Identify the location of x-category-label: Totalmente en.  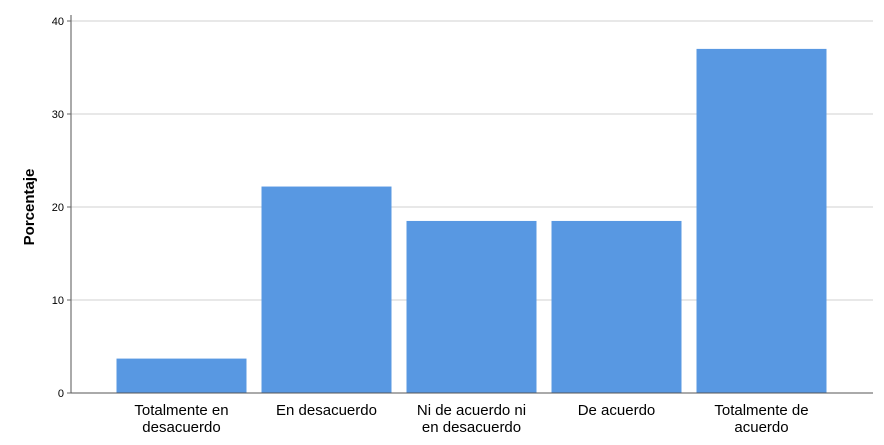
(181, 410).